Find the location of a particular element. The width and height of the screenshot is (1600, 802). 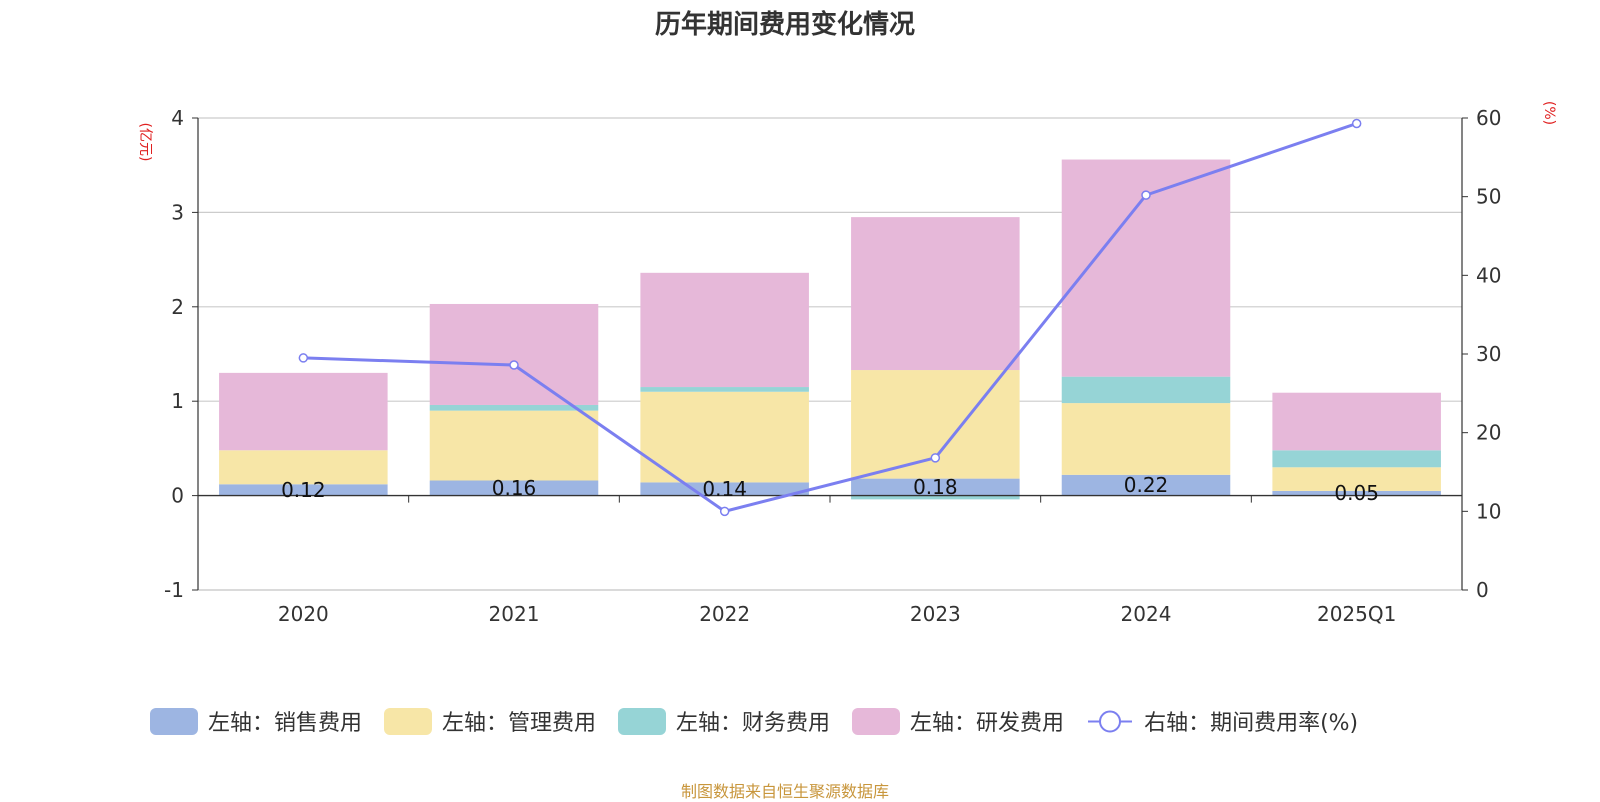

left-tick-label: 3 is located at coordinates (177, 212).